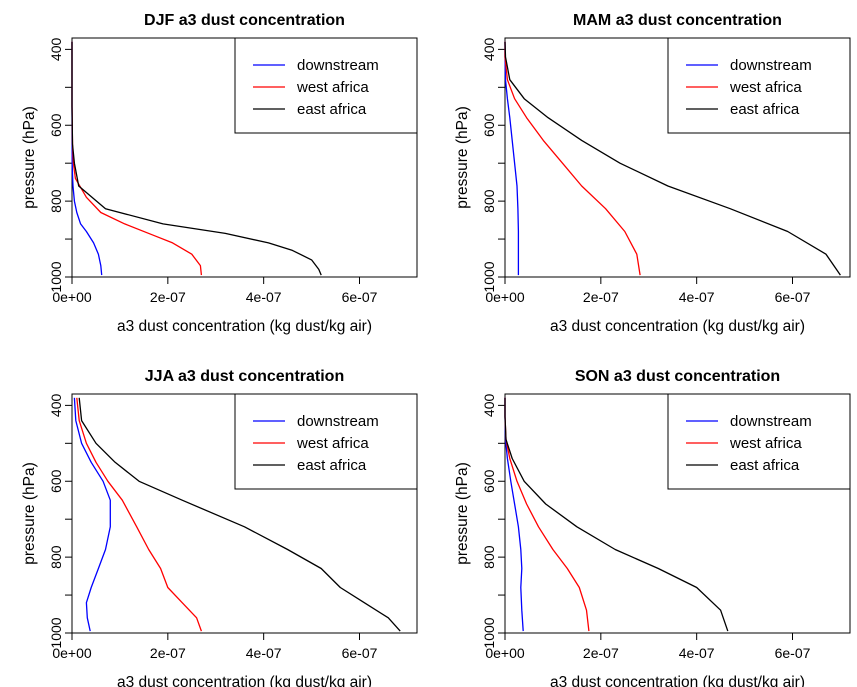 Image resolution: width=857 pixels, height=687 pixels. What do you see at coordinates (677, 376) in the screenshot?
I see `chart-title: SON a3 dust concentration` at bounding box center [677, 376].